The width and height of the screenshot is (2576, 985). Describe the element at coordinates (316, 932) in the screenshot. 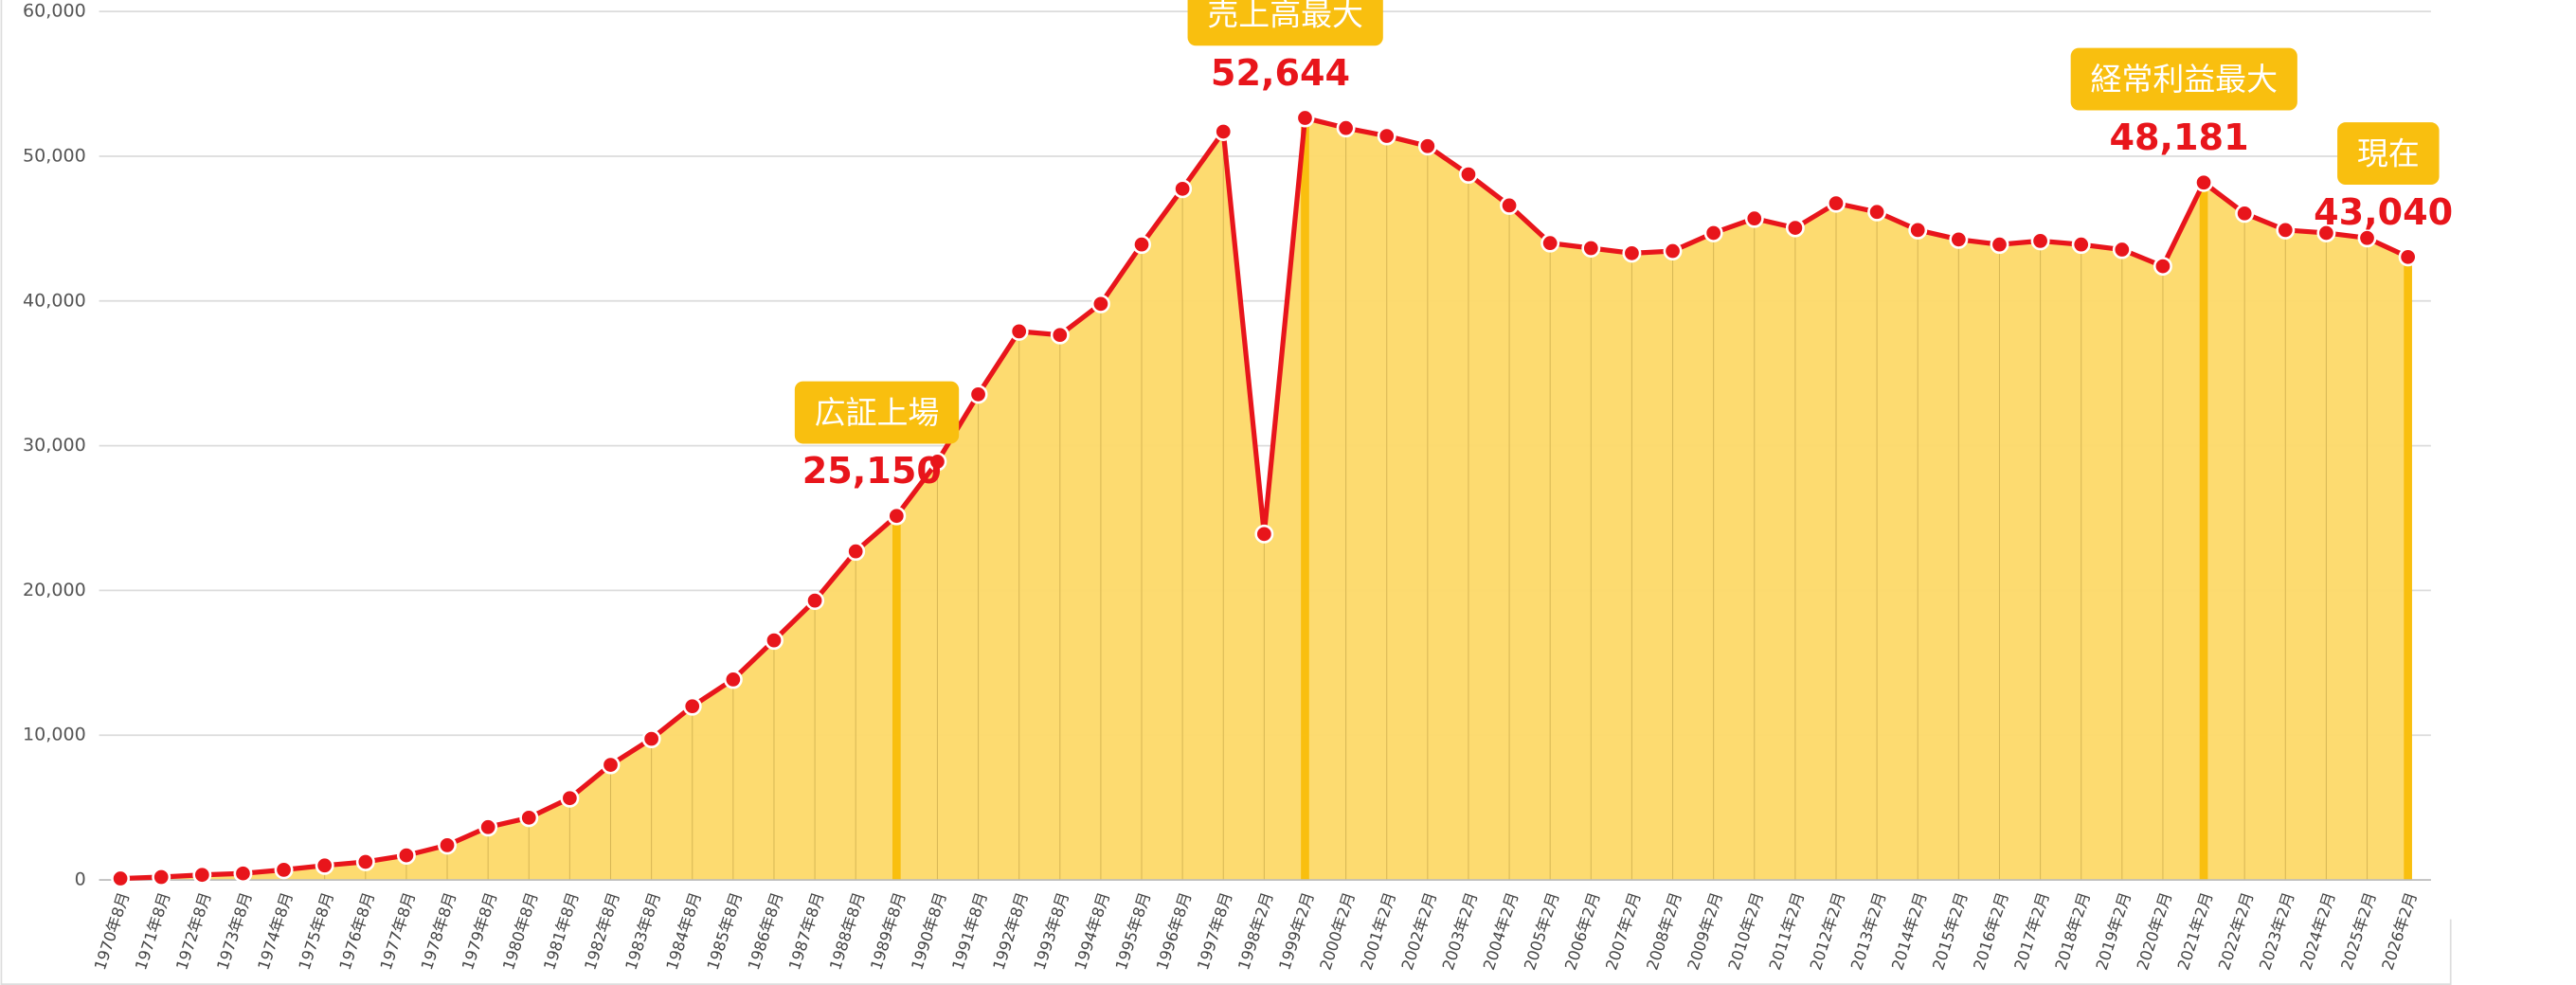

I see `x-tick-label: 1975年8月` at that location.